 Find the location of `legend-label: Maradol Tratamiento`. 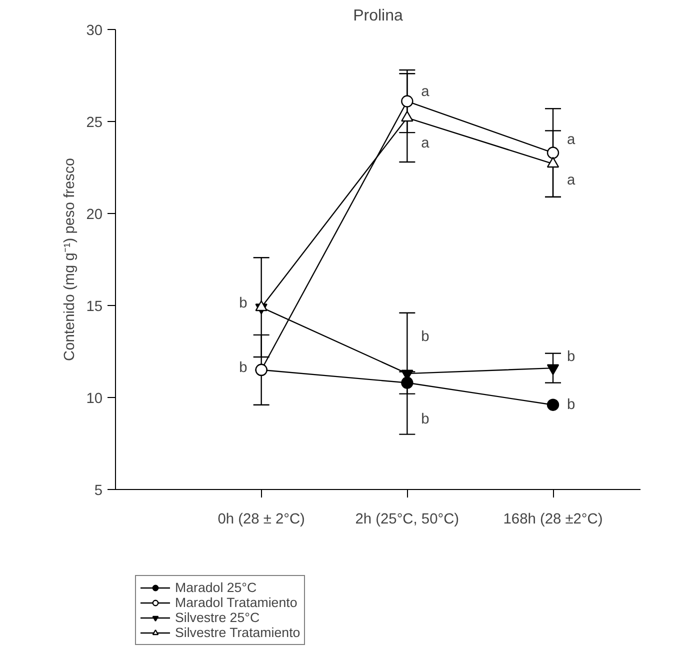

legend-label: Maradol Tratamiento is located at coordinates (236, 602).